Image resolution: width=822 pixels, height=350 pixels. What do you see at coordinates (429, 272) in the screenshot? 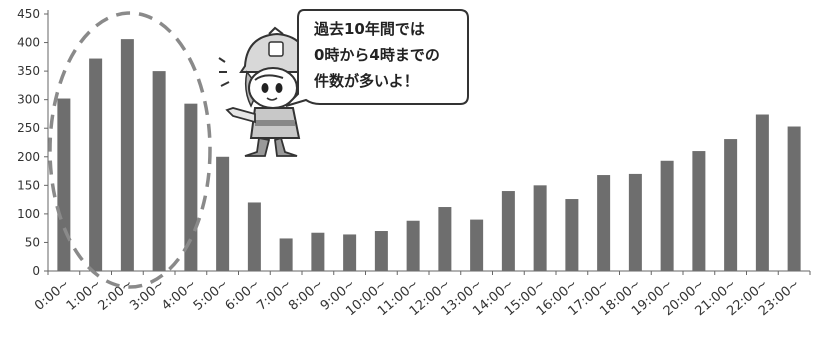
I see `x-axis` at bounding box center [429, 272].